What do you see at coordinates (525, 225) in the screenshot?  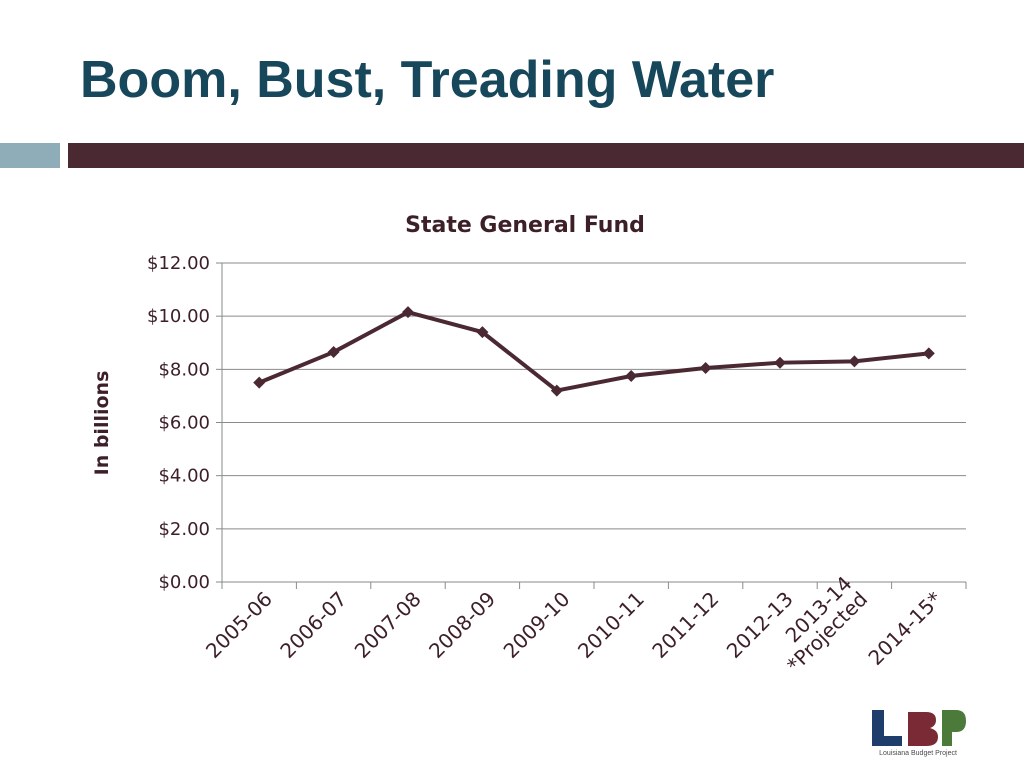 I see `chart-title: State General Fund` at bounding box center [525, 225].